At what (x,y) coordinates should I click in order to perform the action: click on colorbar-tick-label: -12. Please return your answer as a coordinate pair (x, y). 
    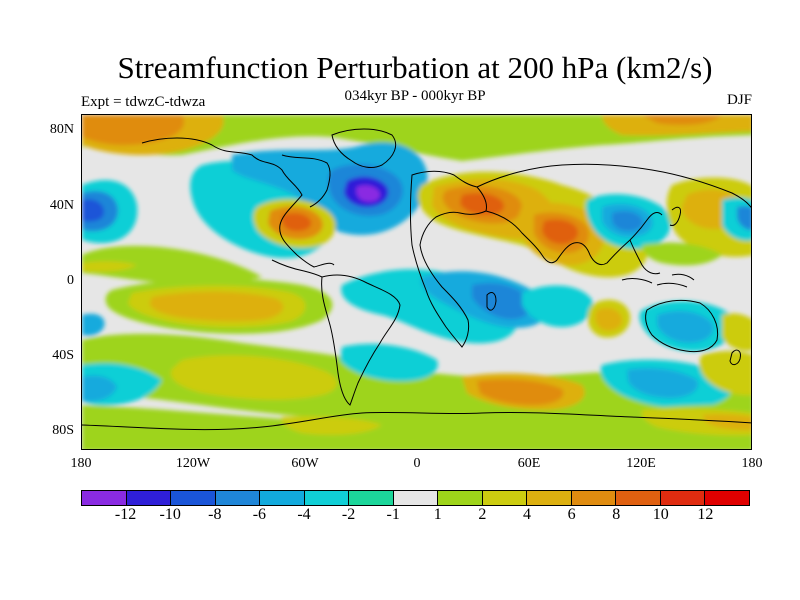
    Looking at the image, I should click on (125, 514).